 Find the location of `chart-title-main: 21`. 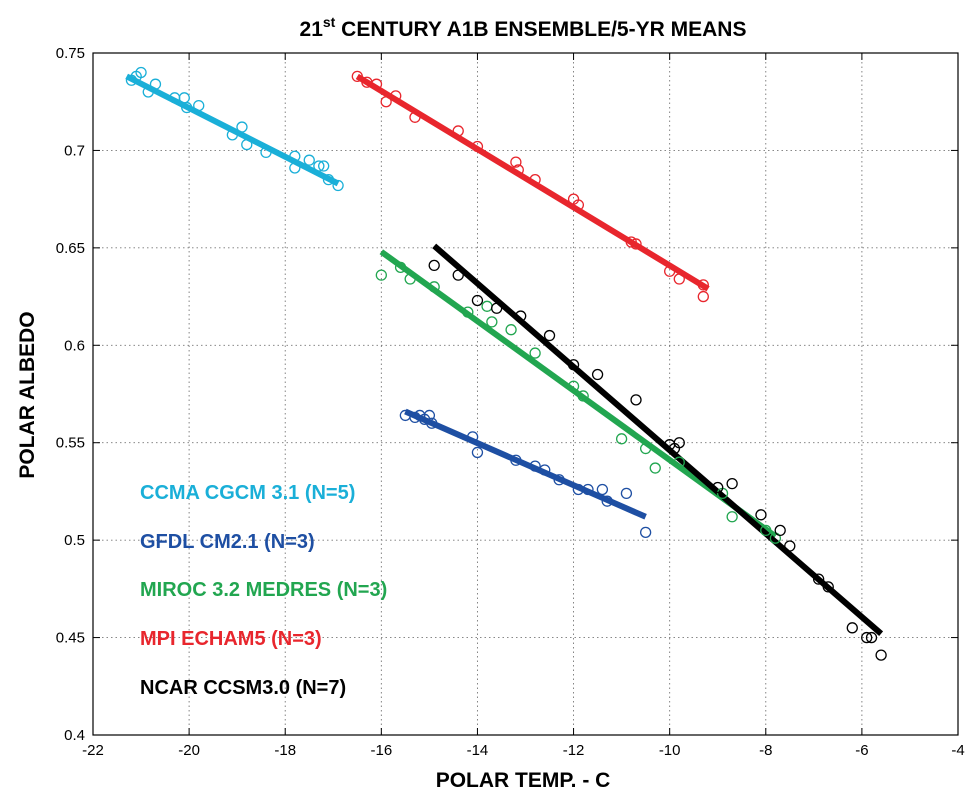

chart-title-main: 21 is located at coordinates (312, 29).